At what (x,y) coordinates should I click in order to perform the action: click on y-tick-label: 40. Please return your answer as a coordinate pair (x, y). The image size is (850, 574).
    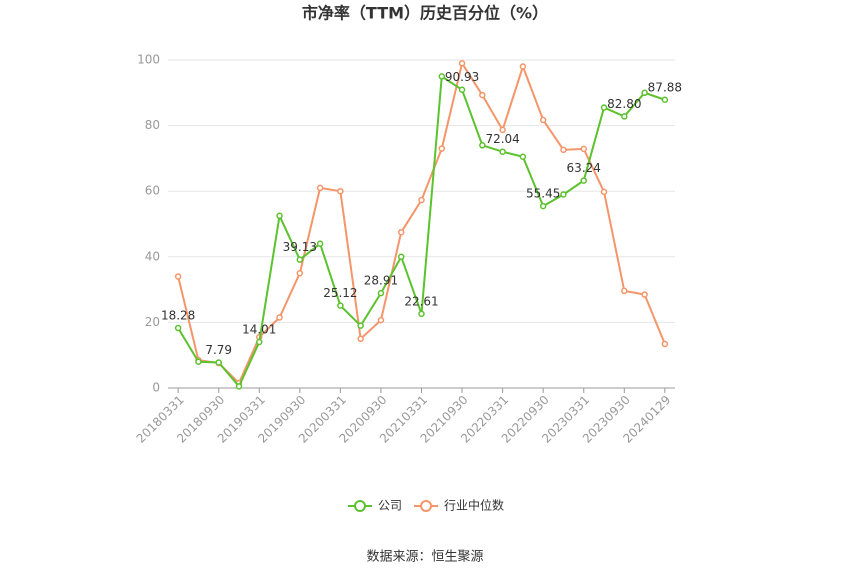
    Looking at the image, I should click on (152, 256).